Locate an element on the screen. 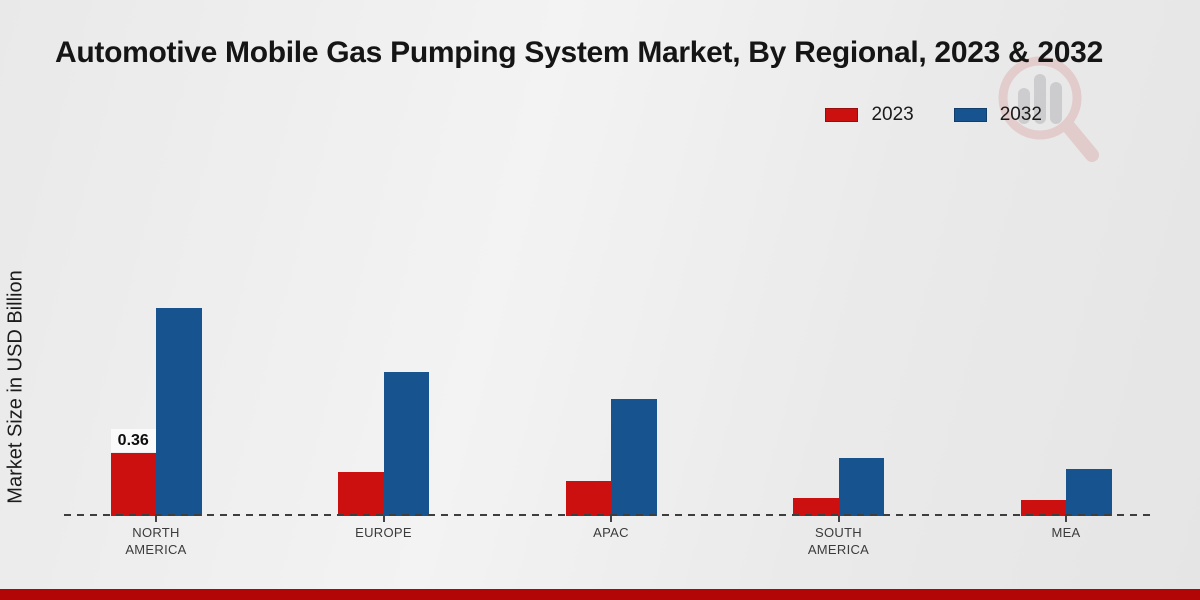  x-axis-baseline is located at coordinates (610, 515).